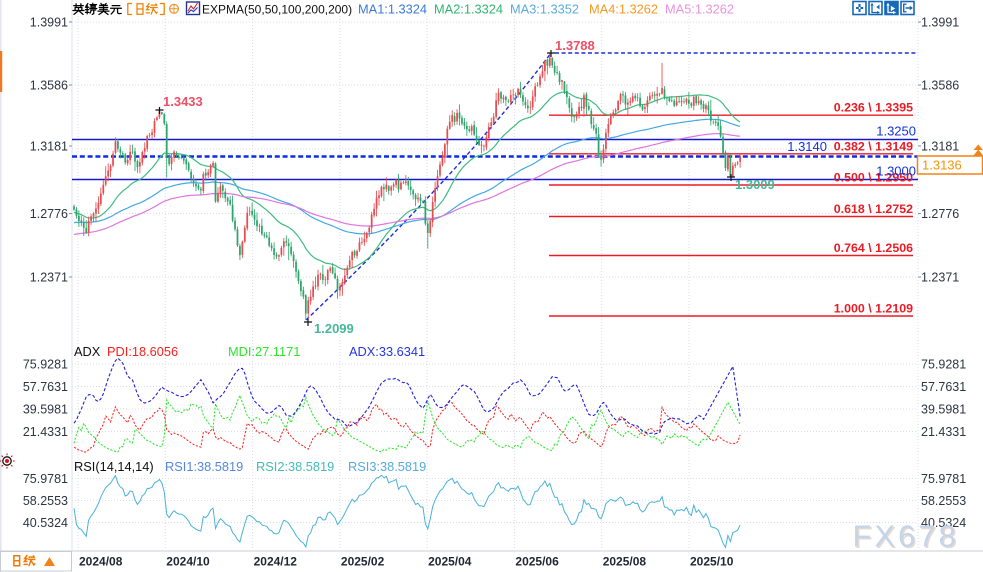 The height and width of the screenshot is (572, 983). Describe the element at coordinates (392, 9) in the screenshot. I see `svg-text: MA1:1.3324` at that location.